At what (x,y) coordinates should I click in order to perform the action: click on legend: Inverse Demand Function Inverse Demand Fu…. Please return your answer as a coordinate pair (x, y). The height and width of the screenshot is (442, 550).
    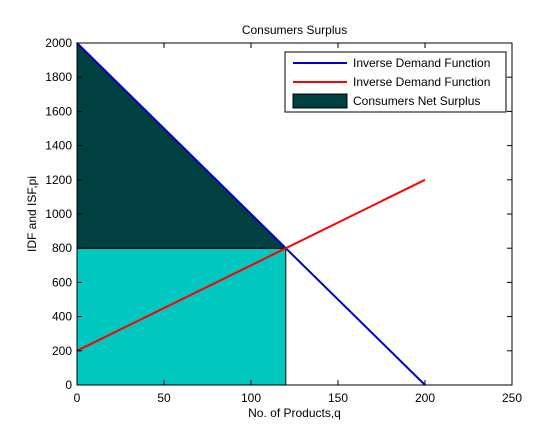
    Looking at the image, I should click on (395, 82).